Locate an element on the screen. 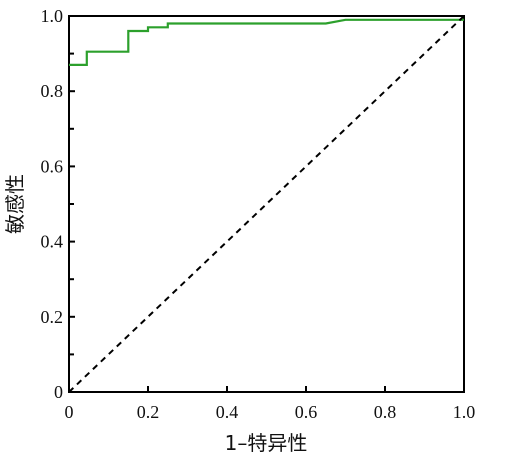  roc-curve-line is located at coordinates (266, 42).